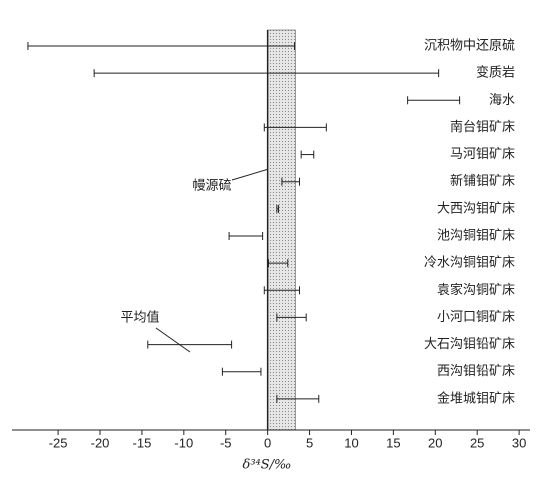  I want to click on x-tick-label: 5, so click(309, 442).